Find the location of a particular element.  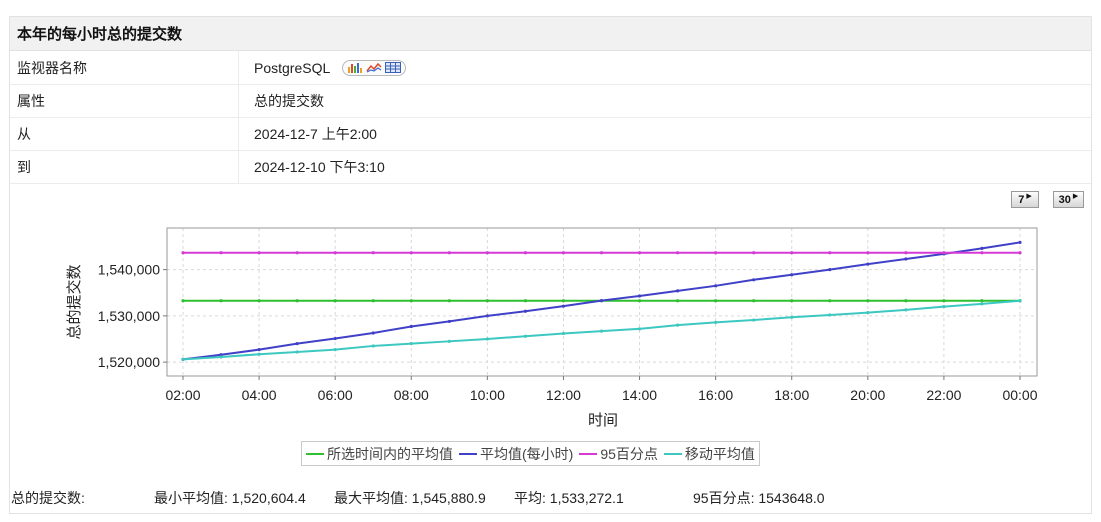

percentile-95: 95百分点: 1543648.0 is located at coordinates (759, 498).